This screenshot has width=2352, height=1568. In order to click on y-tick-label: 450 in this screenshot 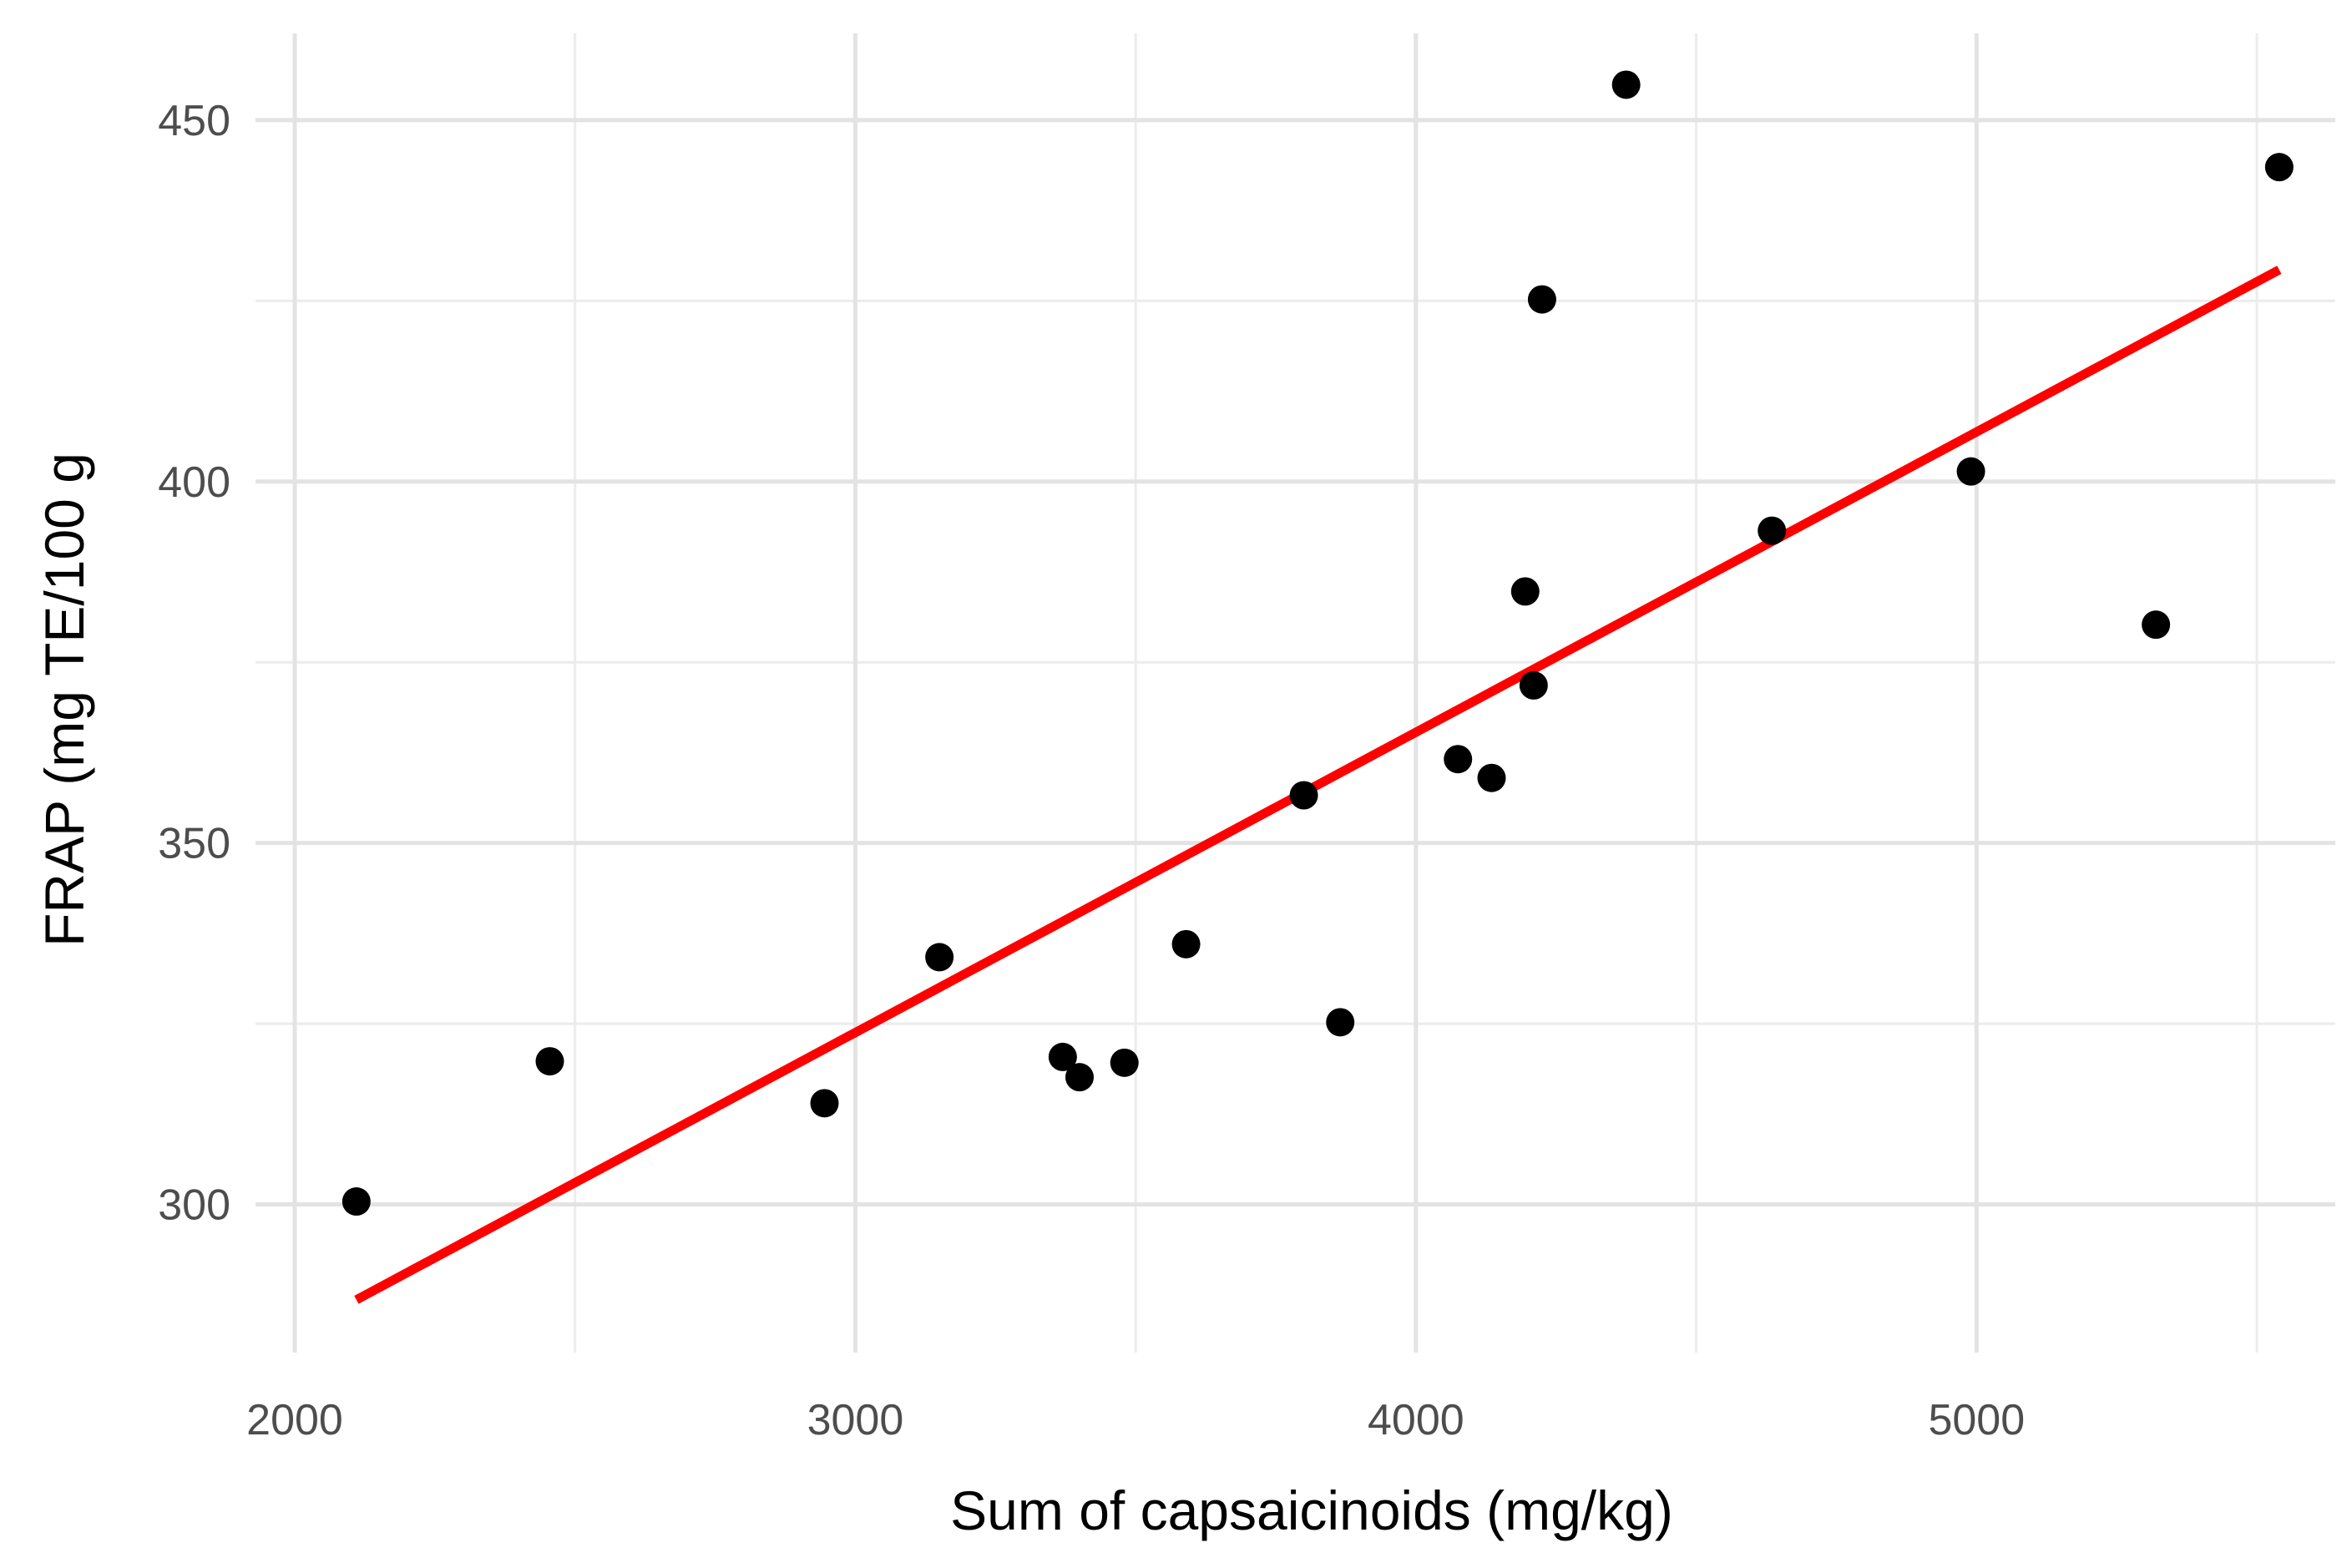, I will do `click(194, 121)`.